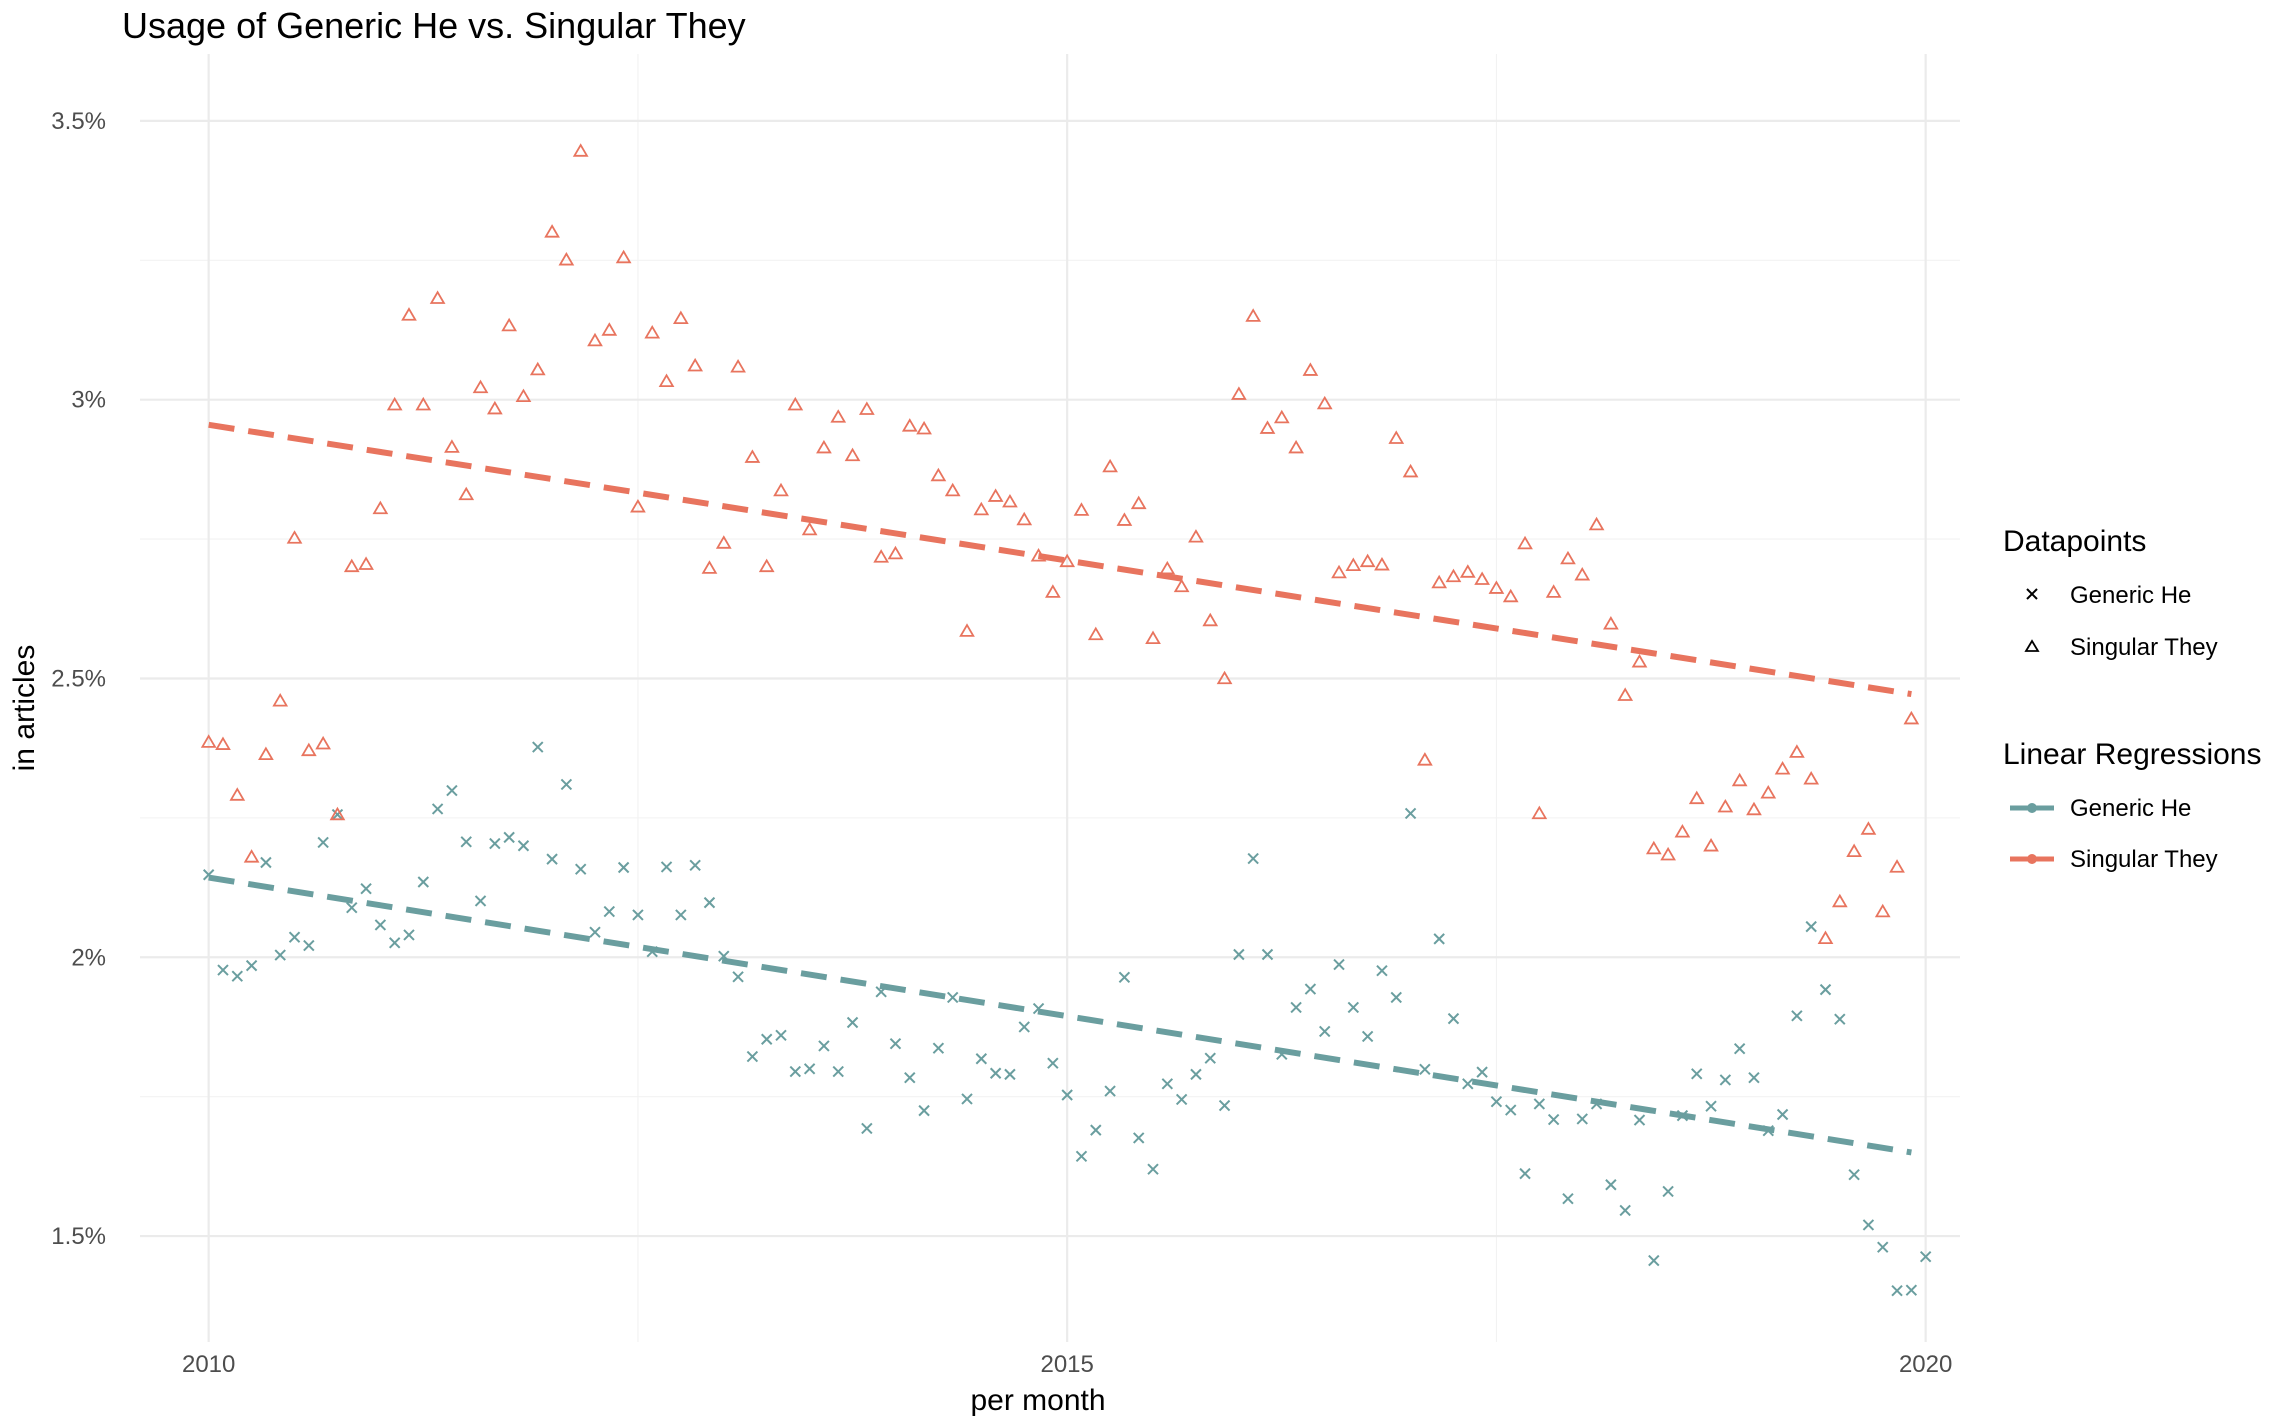 The height and width of the screenshot is (1418, 2296). I want to click on regression-line-singular-they, so click(1060, 559).